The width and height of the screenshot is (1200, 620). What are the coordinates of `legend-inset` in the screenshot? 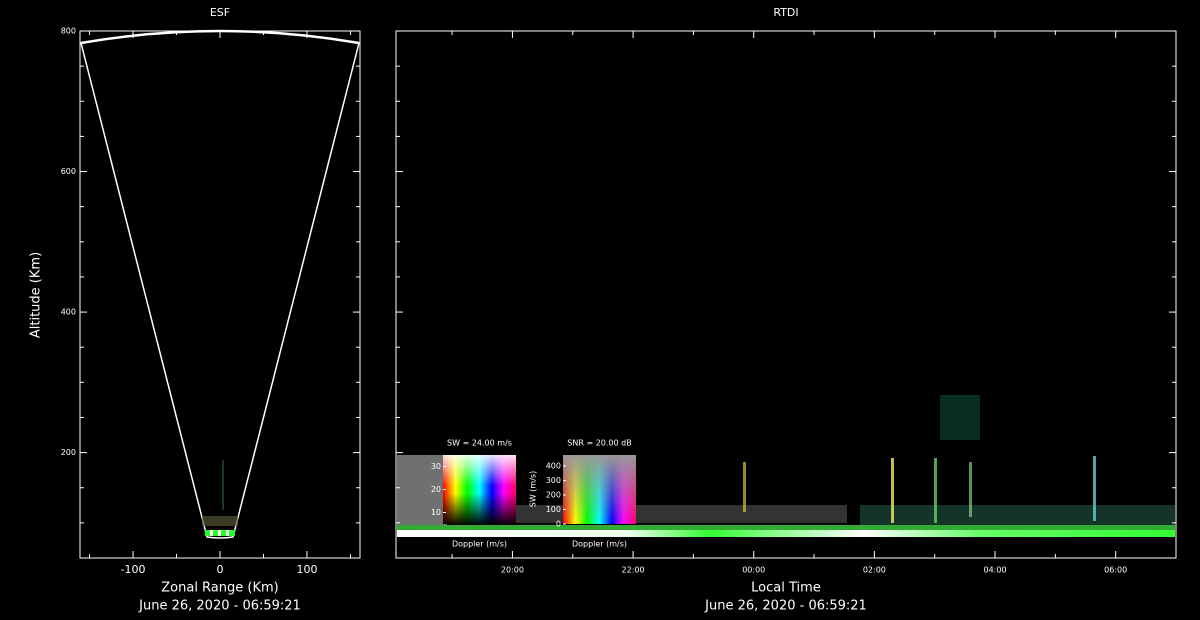 It's located at (539, 489).